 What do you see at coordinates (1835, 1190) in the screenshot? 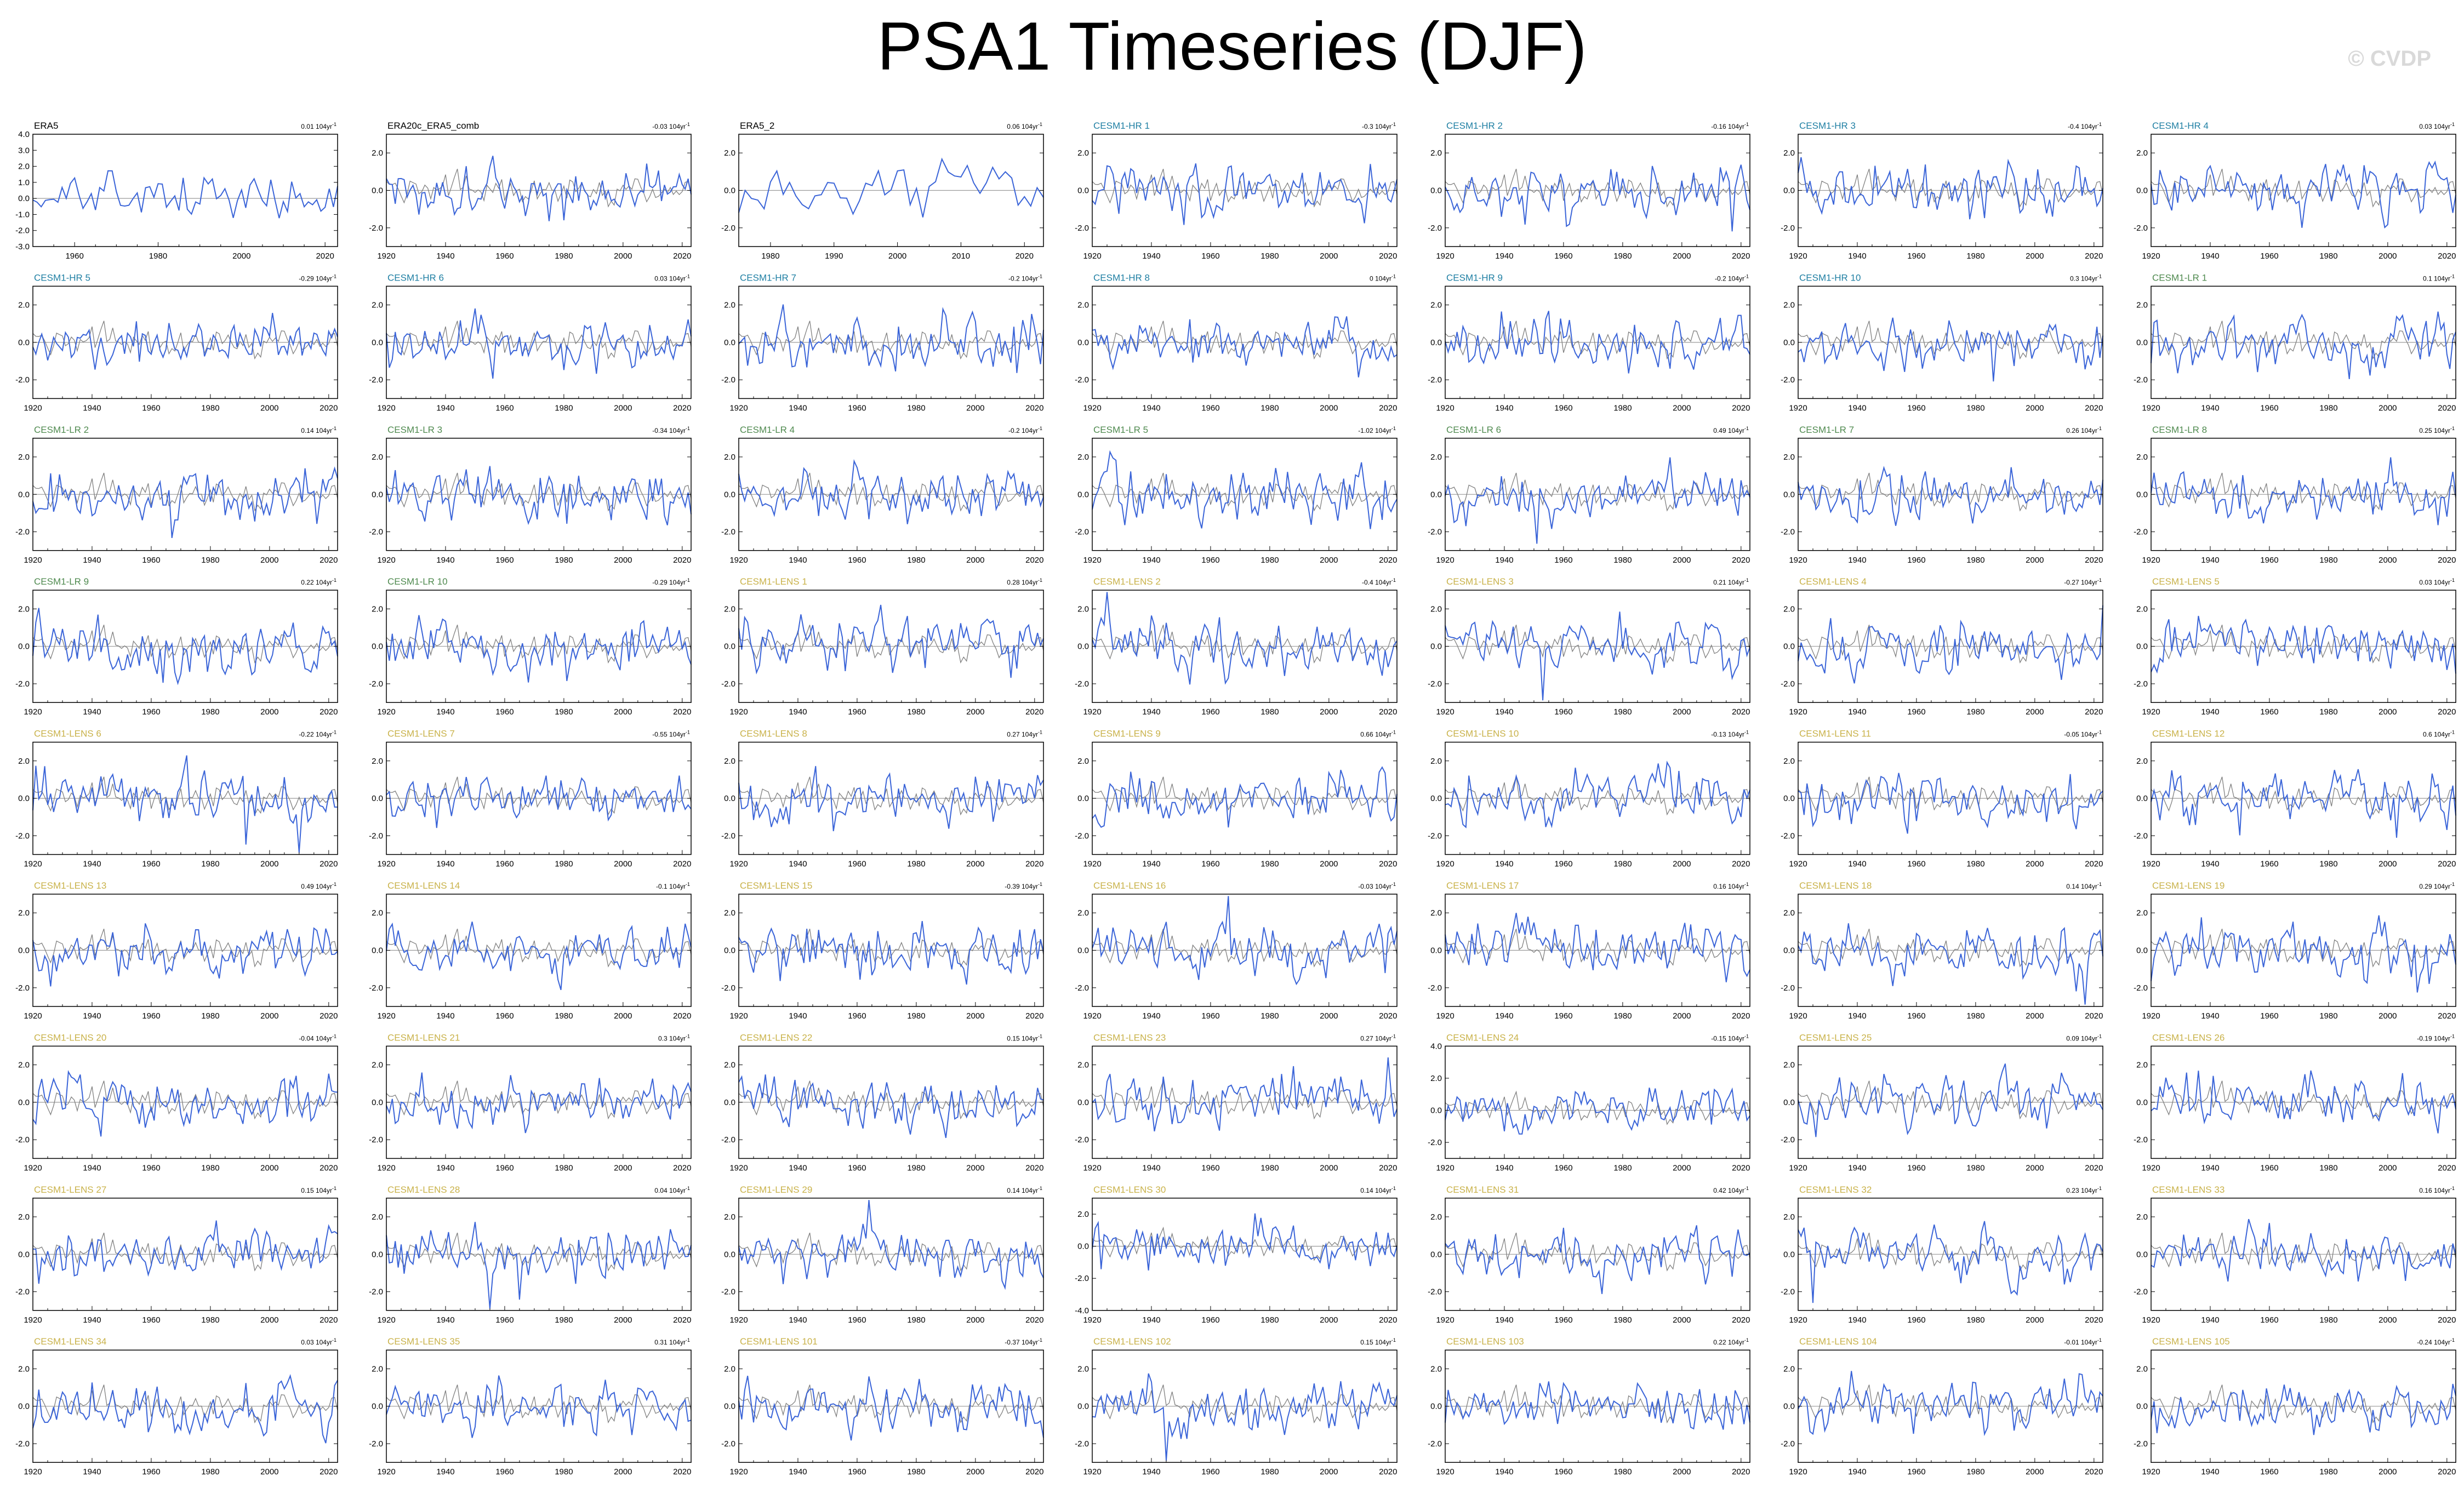
I see `panel-label: CESM1-LENS 32` at bounding box center [1835, 1190].